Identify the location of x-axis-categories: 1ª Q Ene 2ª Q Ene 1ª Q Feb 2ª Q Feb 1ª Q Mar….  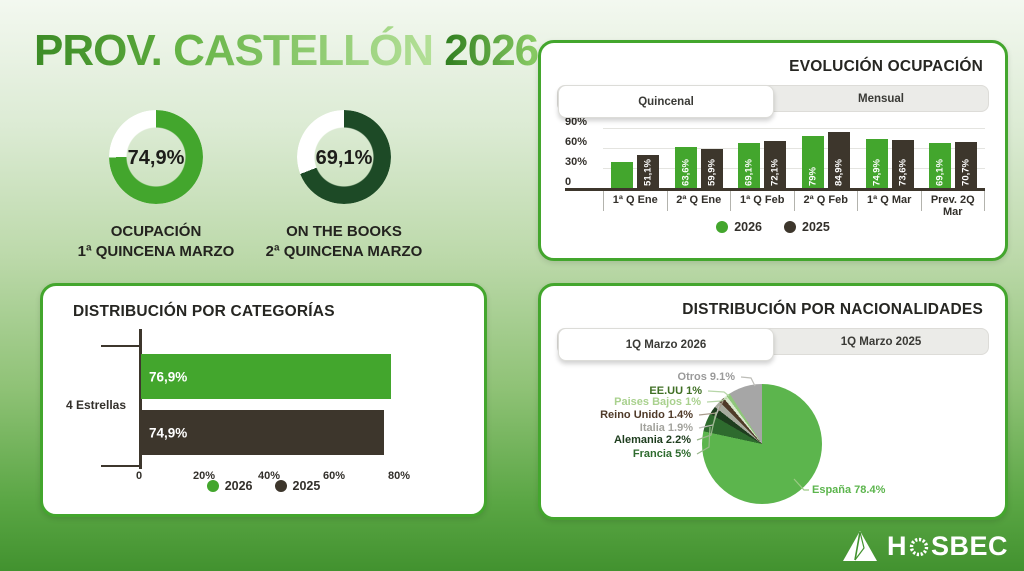
(794, 203).